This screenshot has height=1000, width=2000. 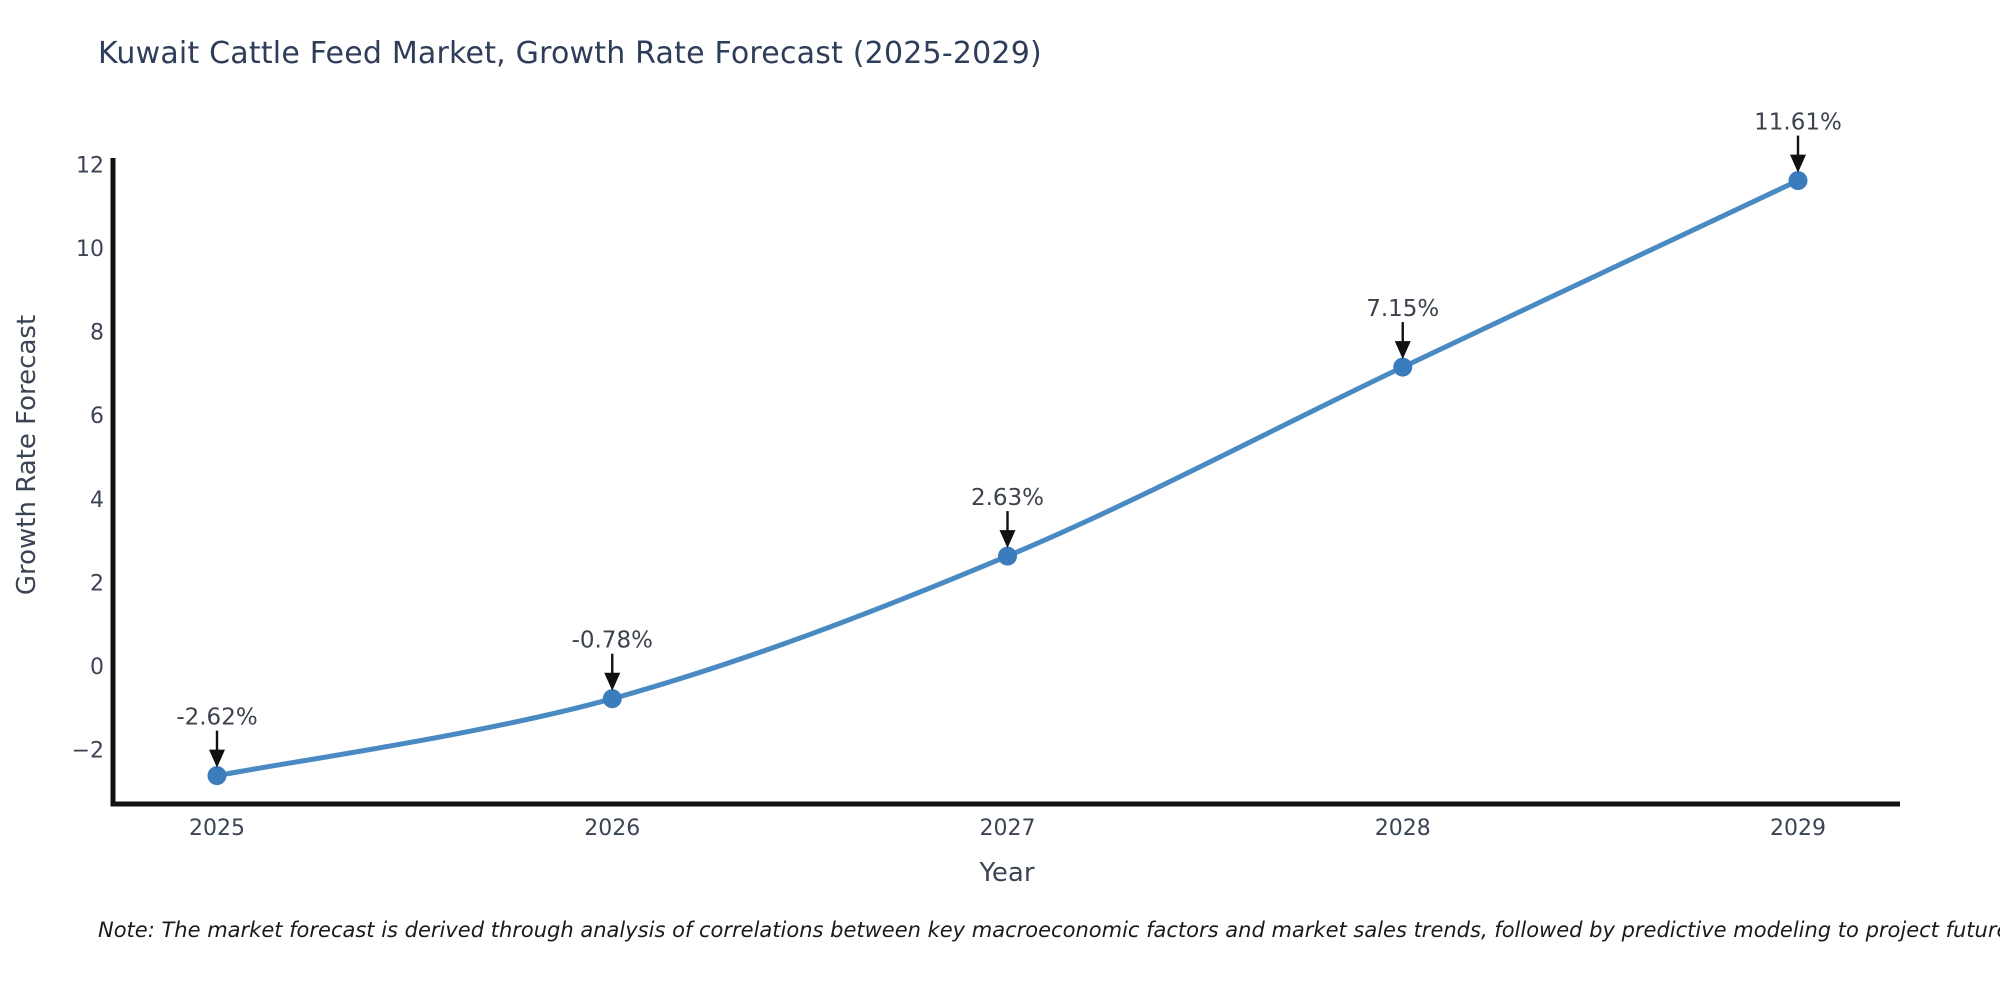 What do you see at coordinates (216, 718) in the screenshot?
I see `point-label-2025: -2.62%` at bounding box center [216, 718].